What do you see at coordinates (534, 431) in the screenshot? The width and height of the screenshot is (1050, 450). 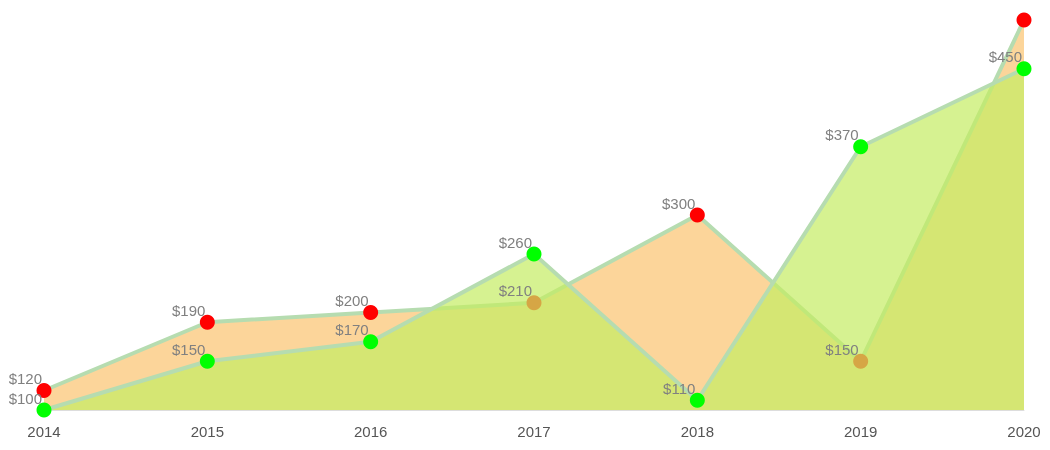 I see `x-tick-label: 2017` at bounding box center [534, 431].